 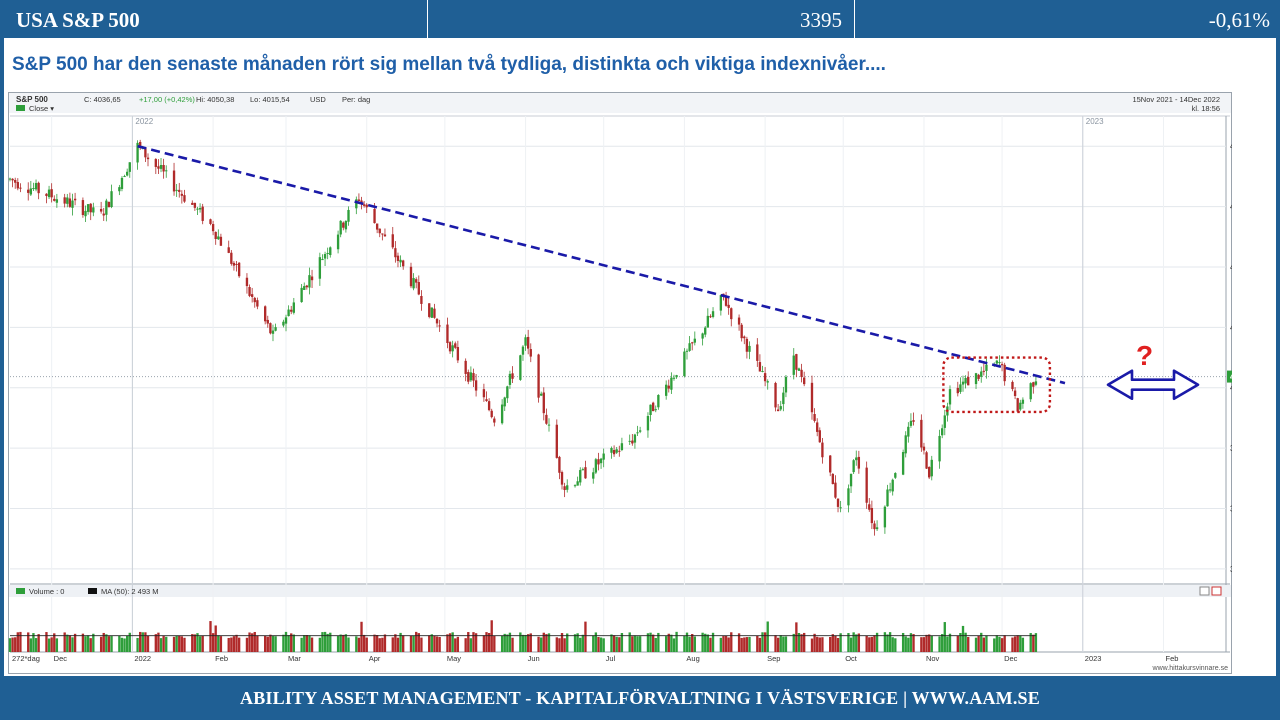 I want to click on month-label: Feb, so click(x=221, y=658).